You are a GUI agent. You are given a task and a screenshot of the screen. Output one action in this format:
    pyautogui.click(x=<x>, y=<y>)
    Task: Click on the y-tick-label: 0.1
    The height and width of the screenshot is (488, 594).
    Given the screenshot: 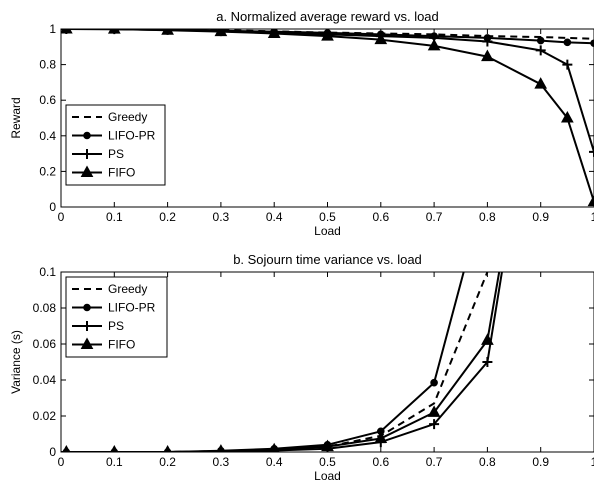 What is the action you would take?
    pyautogui.click(x=47, y=272)
    